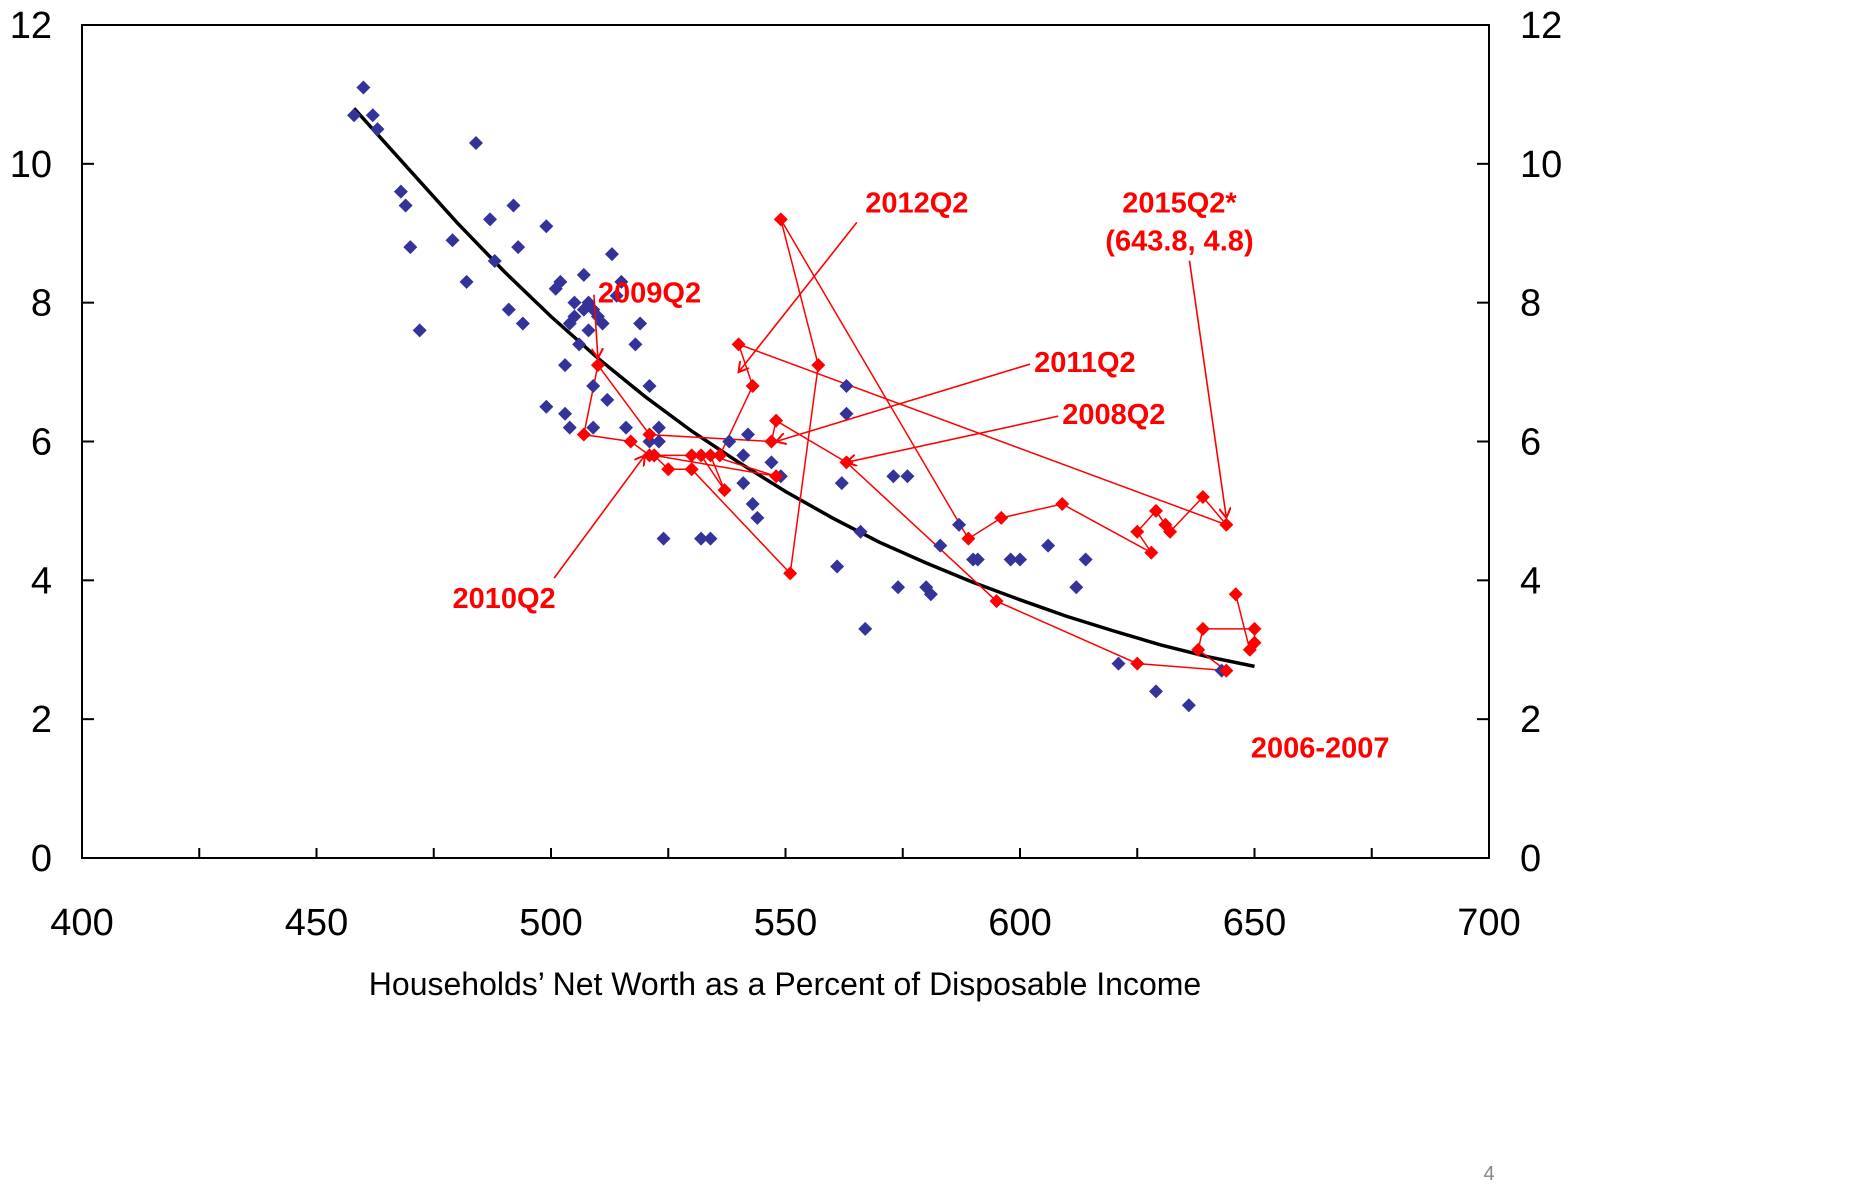 The height and width of the screenshot is (1185, 1861). Describe the element at coordinates (503, 599) in the screenshot. I see `annotation-label: 2010Q2` at that location.